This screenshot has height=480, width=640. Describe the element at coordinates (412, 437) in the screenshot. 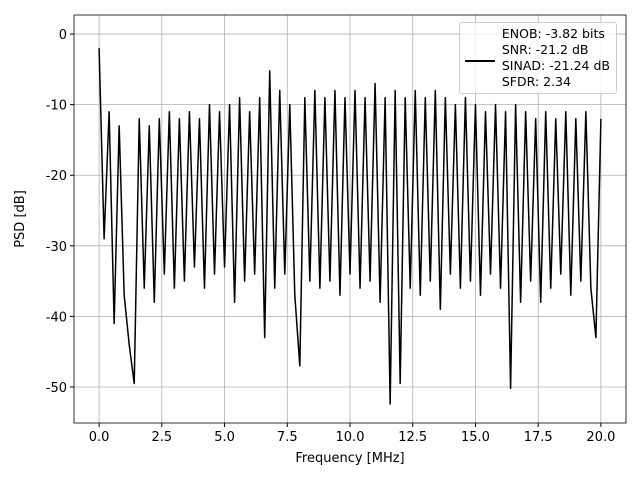

I see `x-tick-label: 12.5` at that location.